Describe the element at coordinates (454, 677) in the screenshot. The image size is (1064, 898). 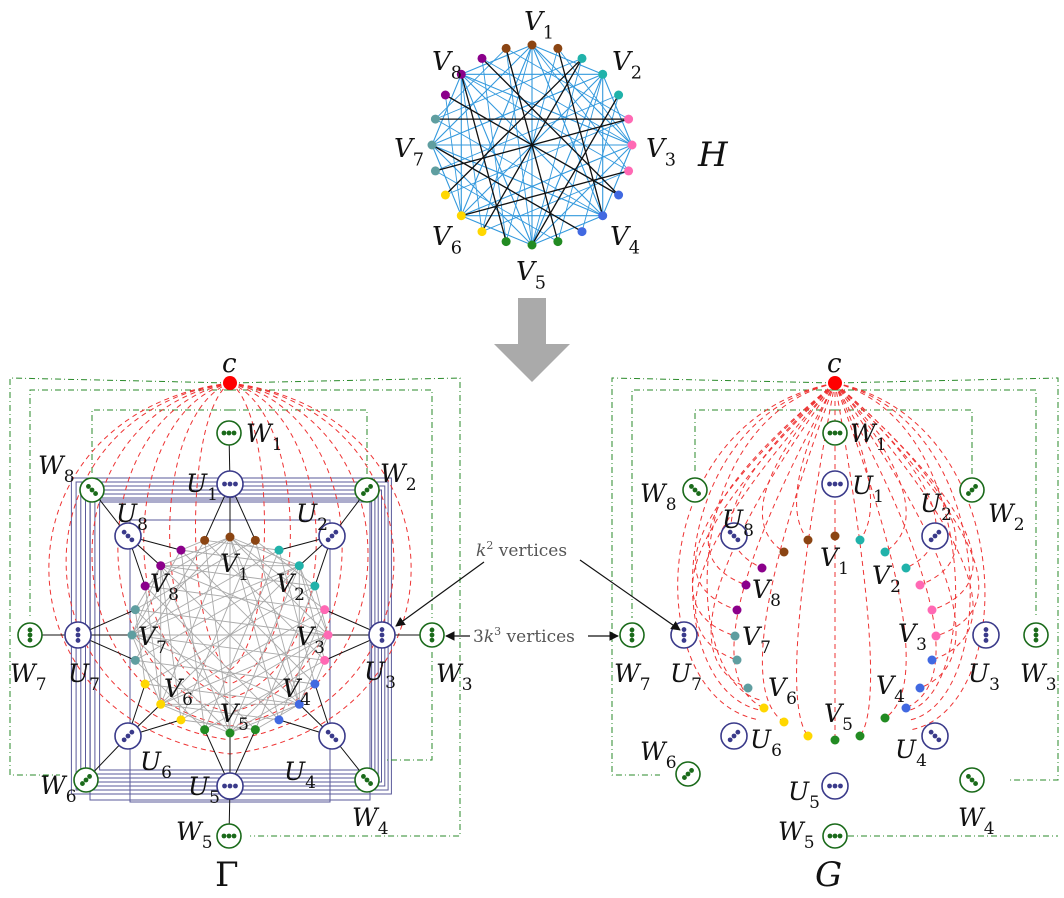
I see `label-gamma-w3: W3` at that location.